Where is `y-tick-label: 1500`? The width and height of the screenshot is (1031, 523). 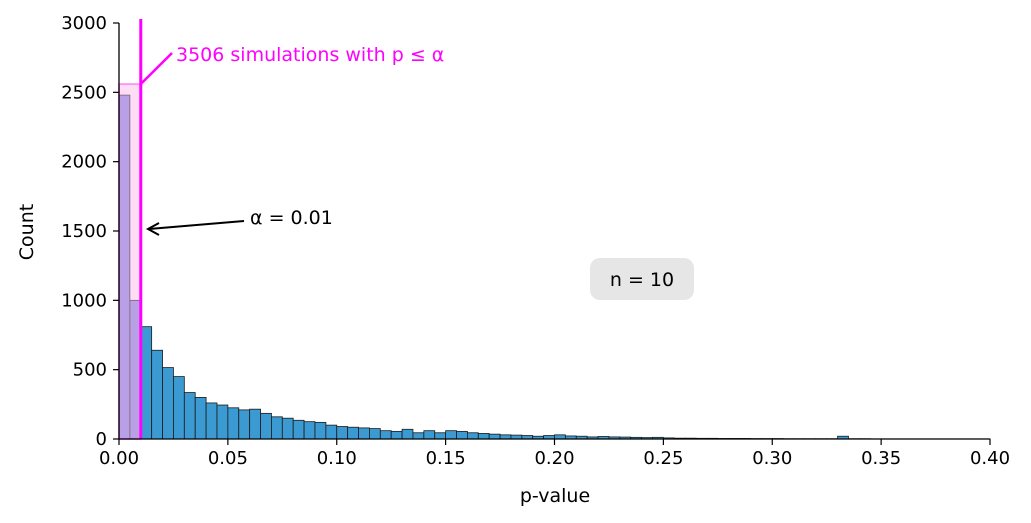
y-tick-label: 1500 is located at coordinates (84, 231).